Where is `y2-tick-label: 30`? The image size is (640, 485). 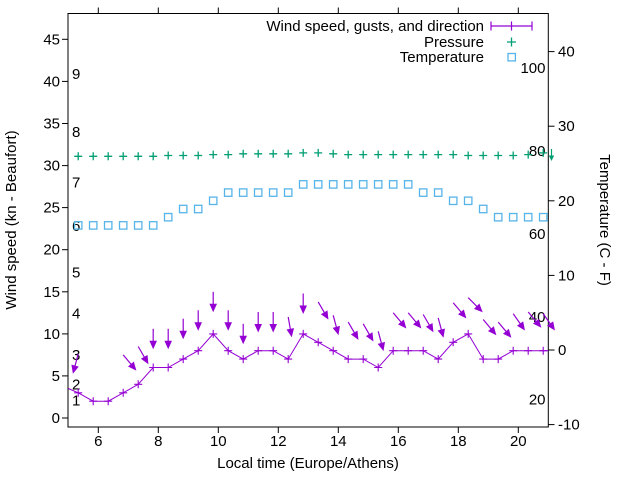
y2-tick-label: 30 is located at coordinates (566, 126).